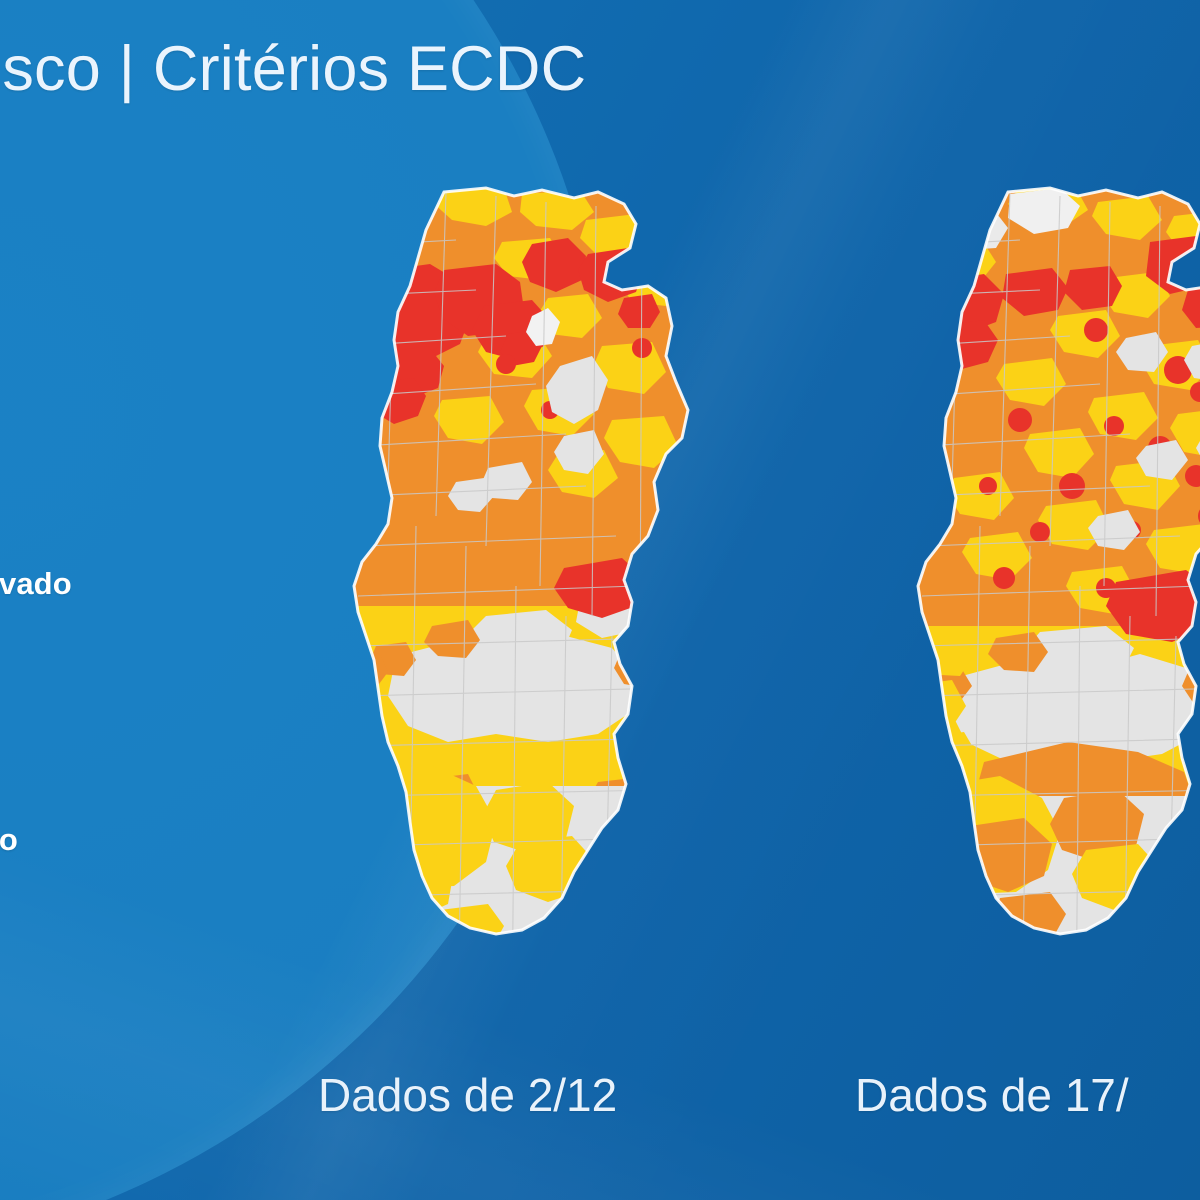  Describe the element at coordinates (116, 712) in the screenshot. I see `legend-item-elevado: ado` at that location.